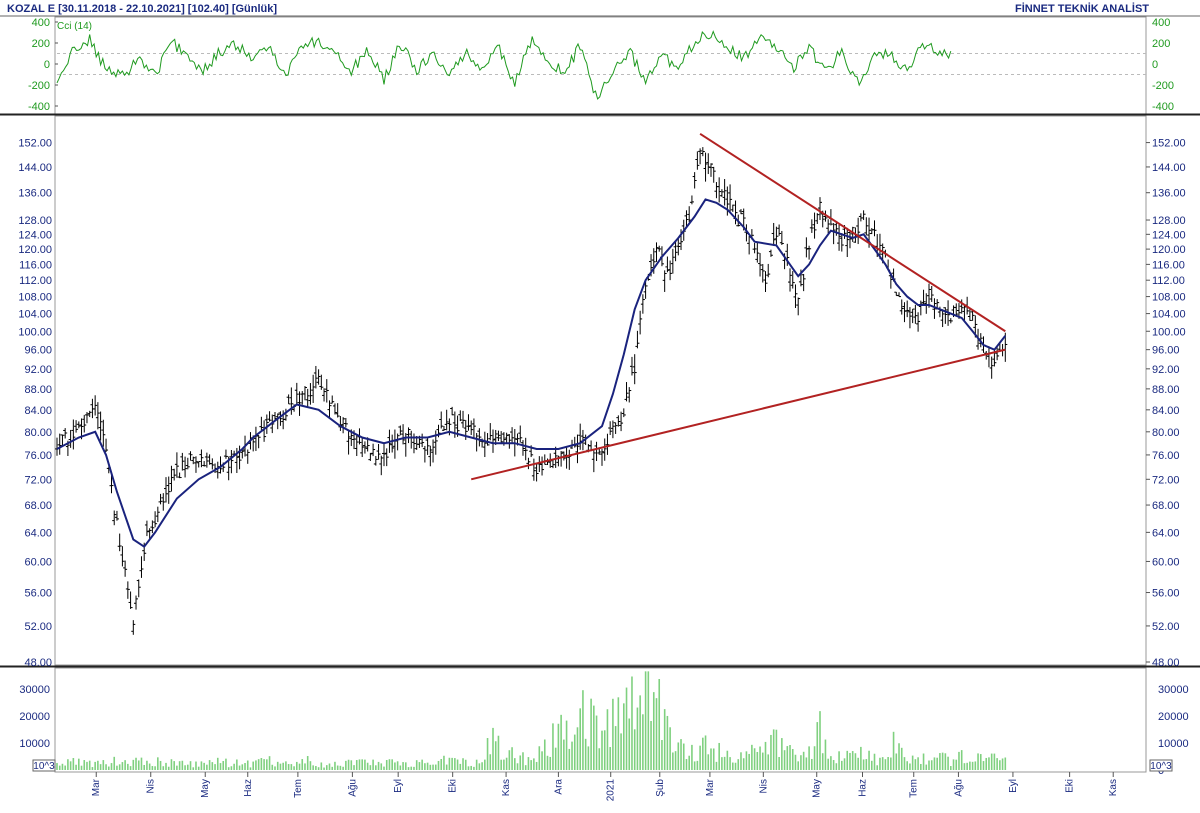 This screenshot has width=1200, height=813. Describe the element at coordinates (1155, 65) in the screenshot. I see `cci-tick-label-right: 0` at that location.